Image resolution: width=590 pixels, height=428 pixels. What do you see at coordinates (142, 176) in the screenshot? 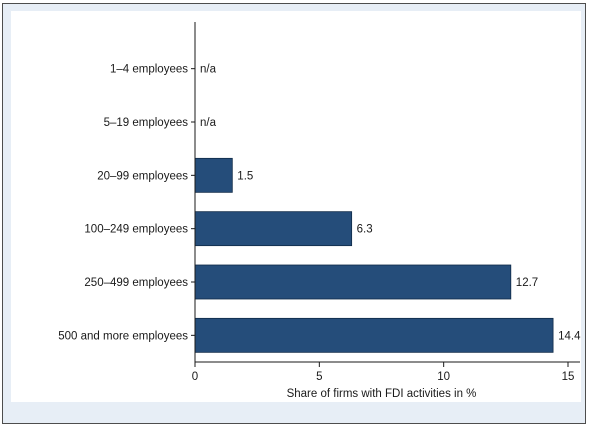
I see `category-label: 20–99 employees` at bounding box center [142, 176].